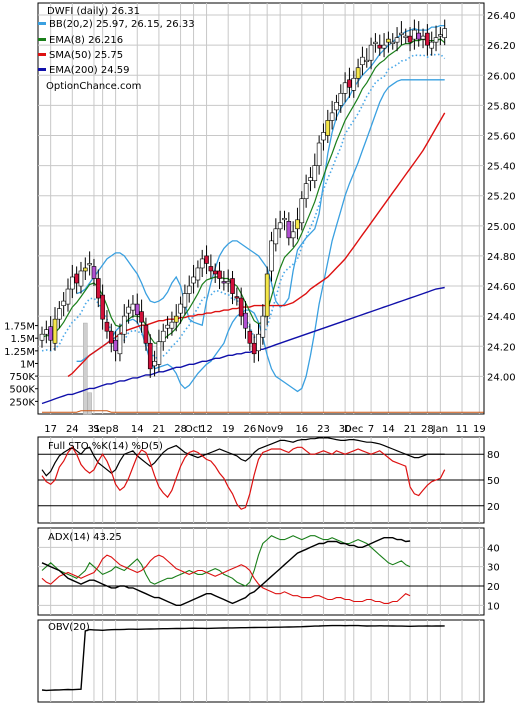 The image size is (526, 710). Describe the element at coordinates (501, 167) in the screenshot. I see `price-y-tick-25.40: 25.40` at that location.